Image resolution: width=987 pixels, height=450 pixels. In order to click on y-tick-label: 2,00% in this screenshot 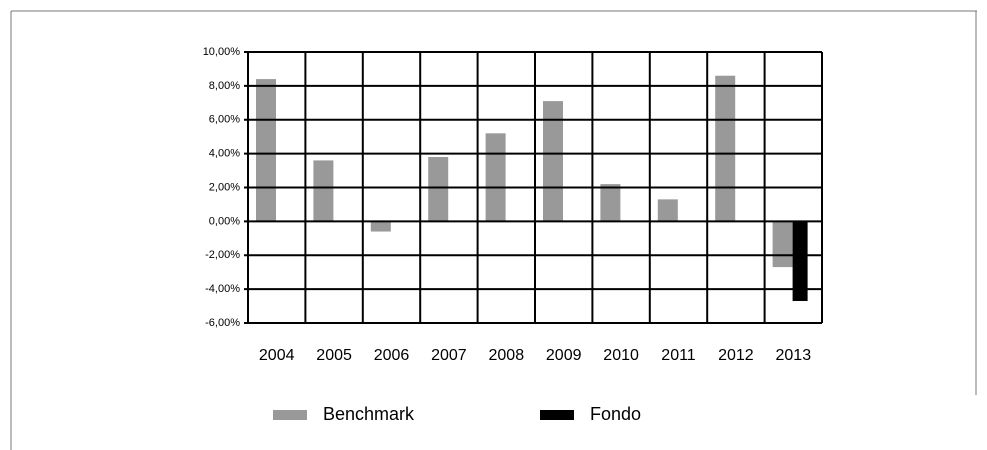, I will do `click(224, 187)`.